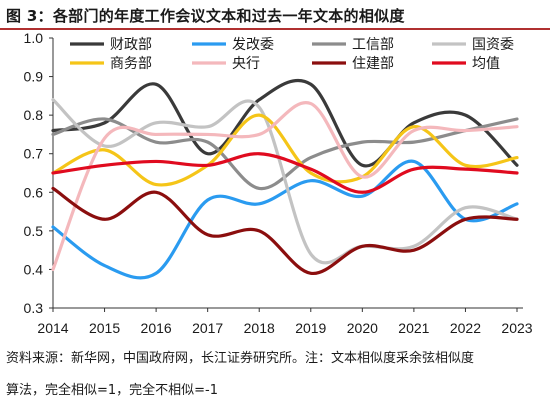  Describe the element at coordinates (240, 358) in the screenshot. I see `source-note-line-1: 资料来源：新华网，中国政府网，长江证券研究所。注：文本相似度采余弦相似度` at that location.